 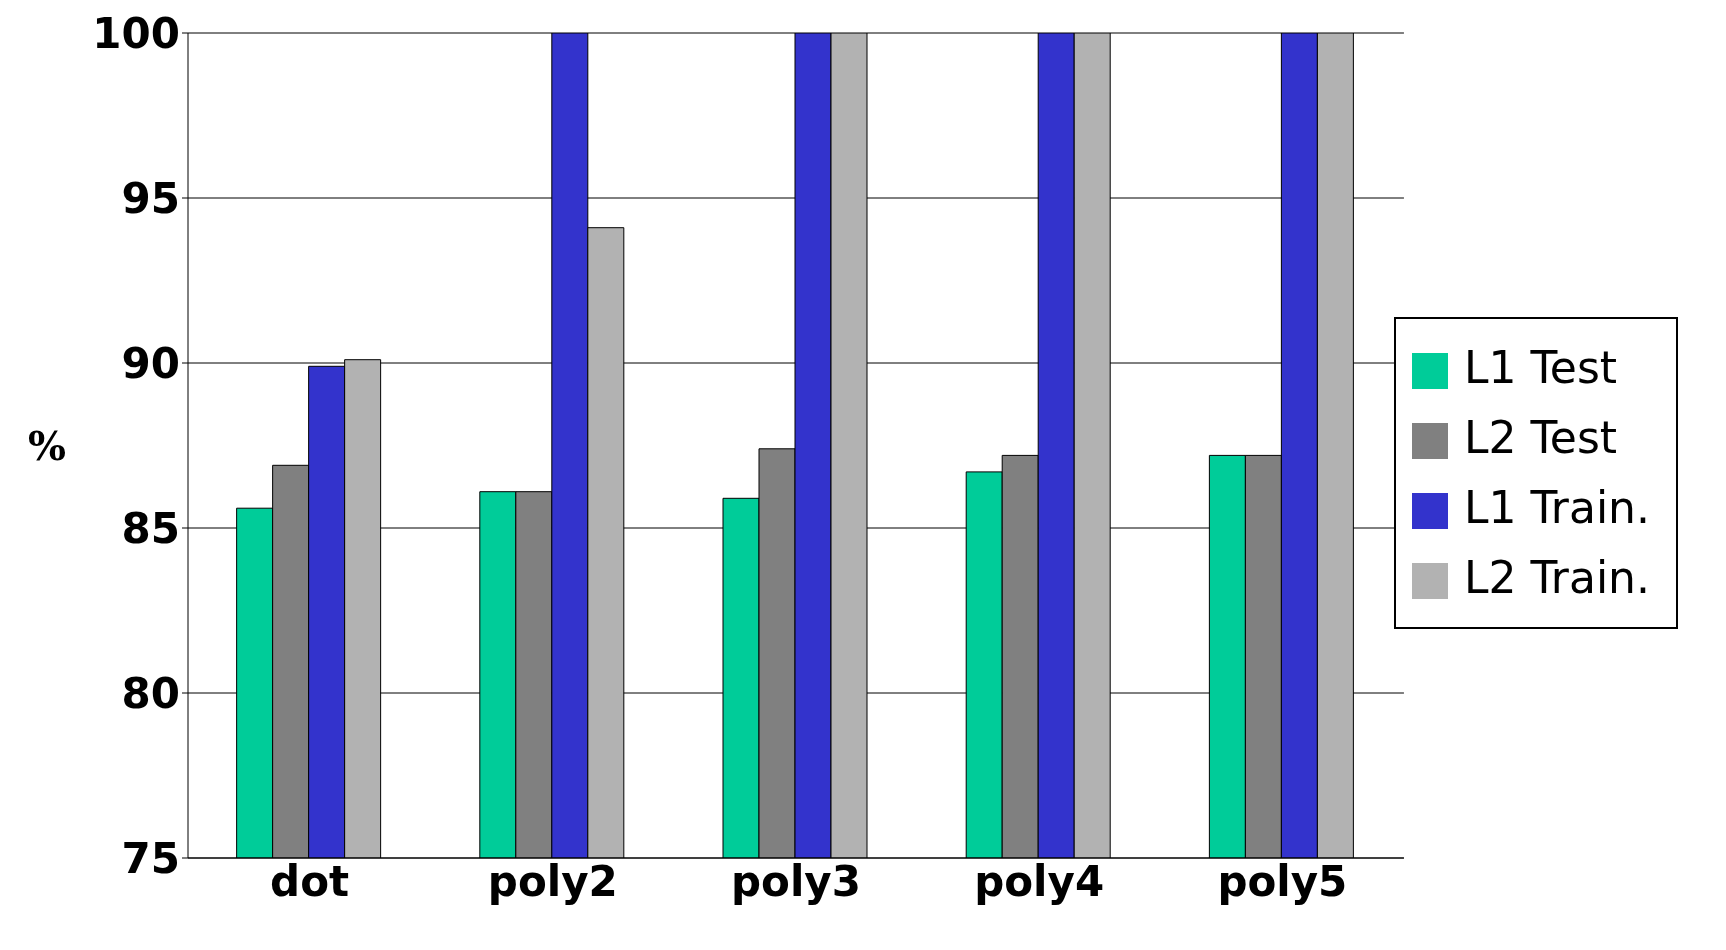 What do you see at coordinates (1039, 881) in the screenshot?
I see `x-tick-label: poly4` at bounding box center [1039, 881].